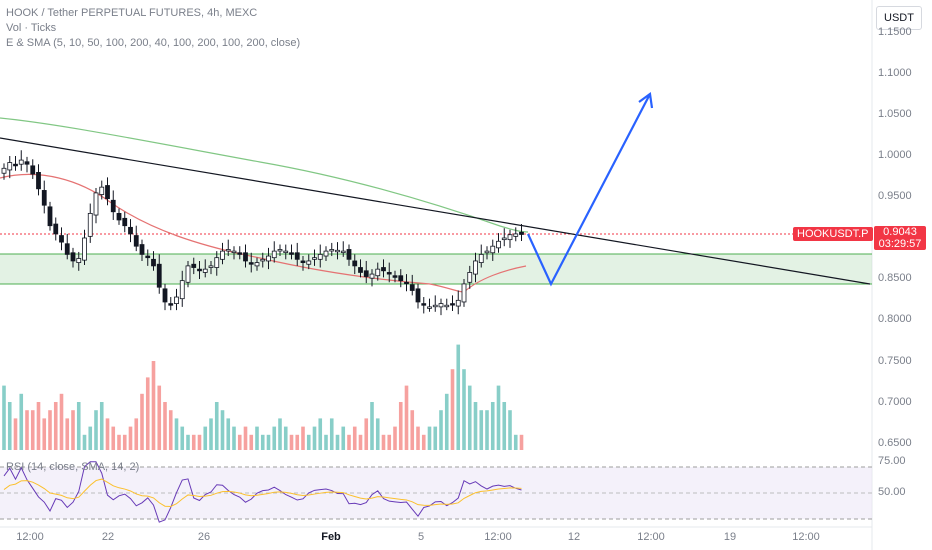 Image resolution: width=932 pixels, height=550 pixels. I want to click on projection-path, so click(589, 190).